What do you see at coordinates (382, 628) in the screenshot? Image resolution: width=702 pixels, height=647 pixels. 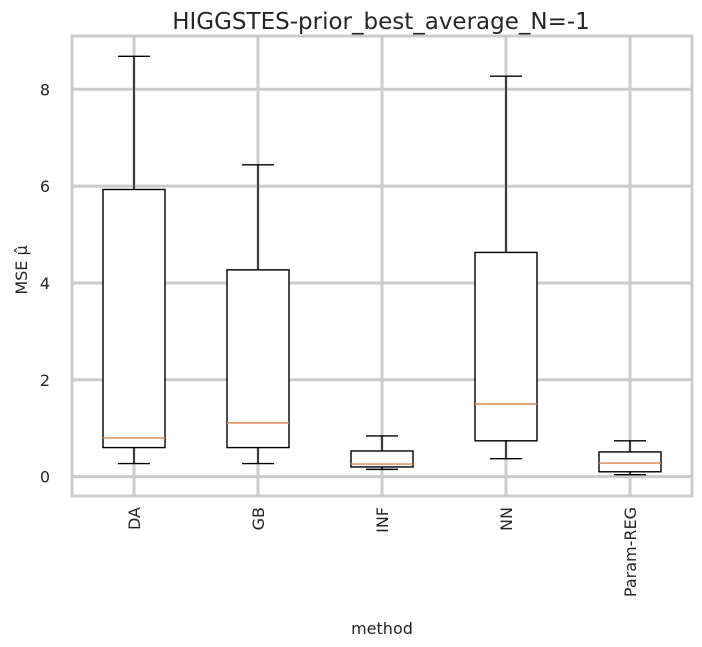 I see `x-axis-label: method` at bounding box center [382, 628].